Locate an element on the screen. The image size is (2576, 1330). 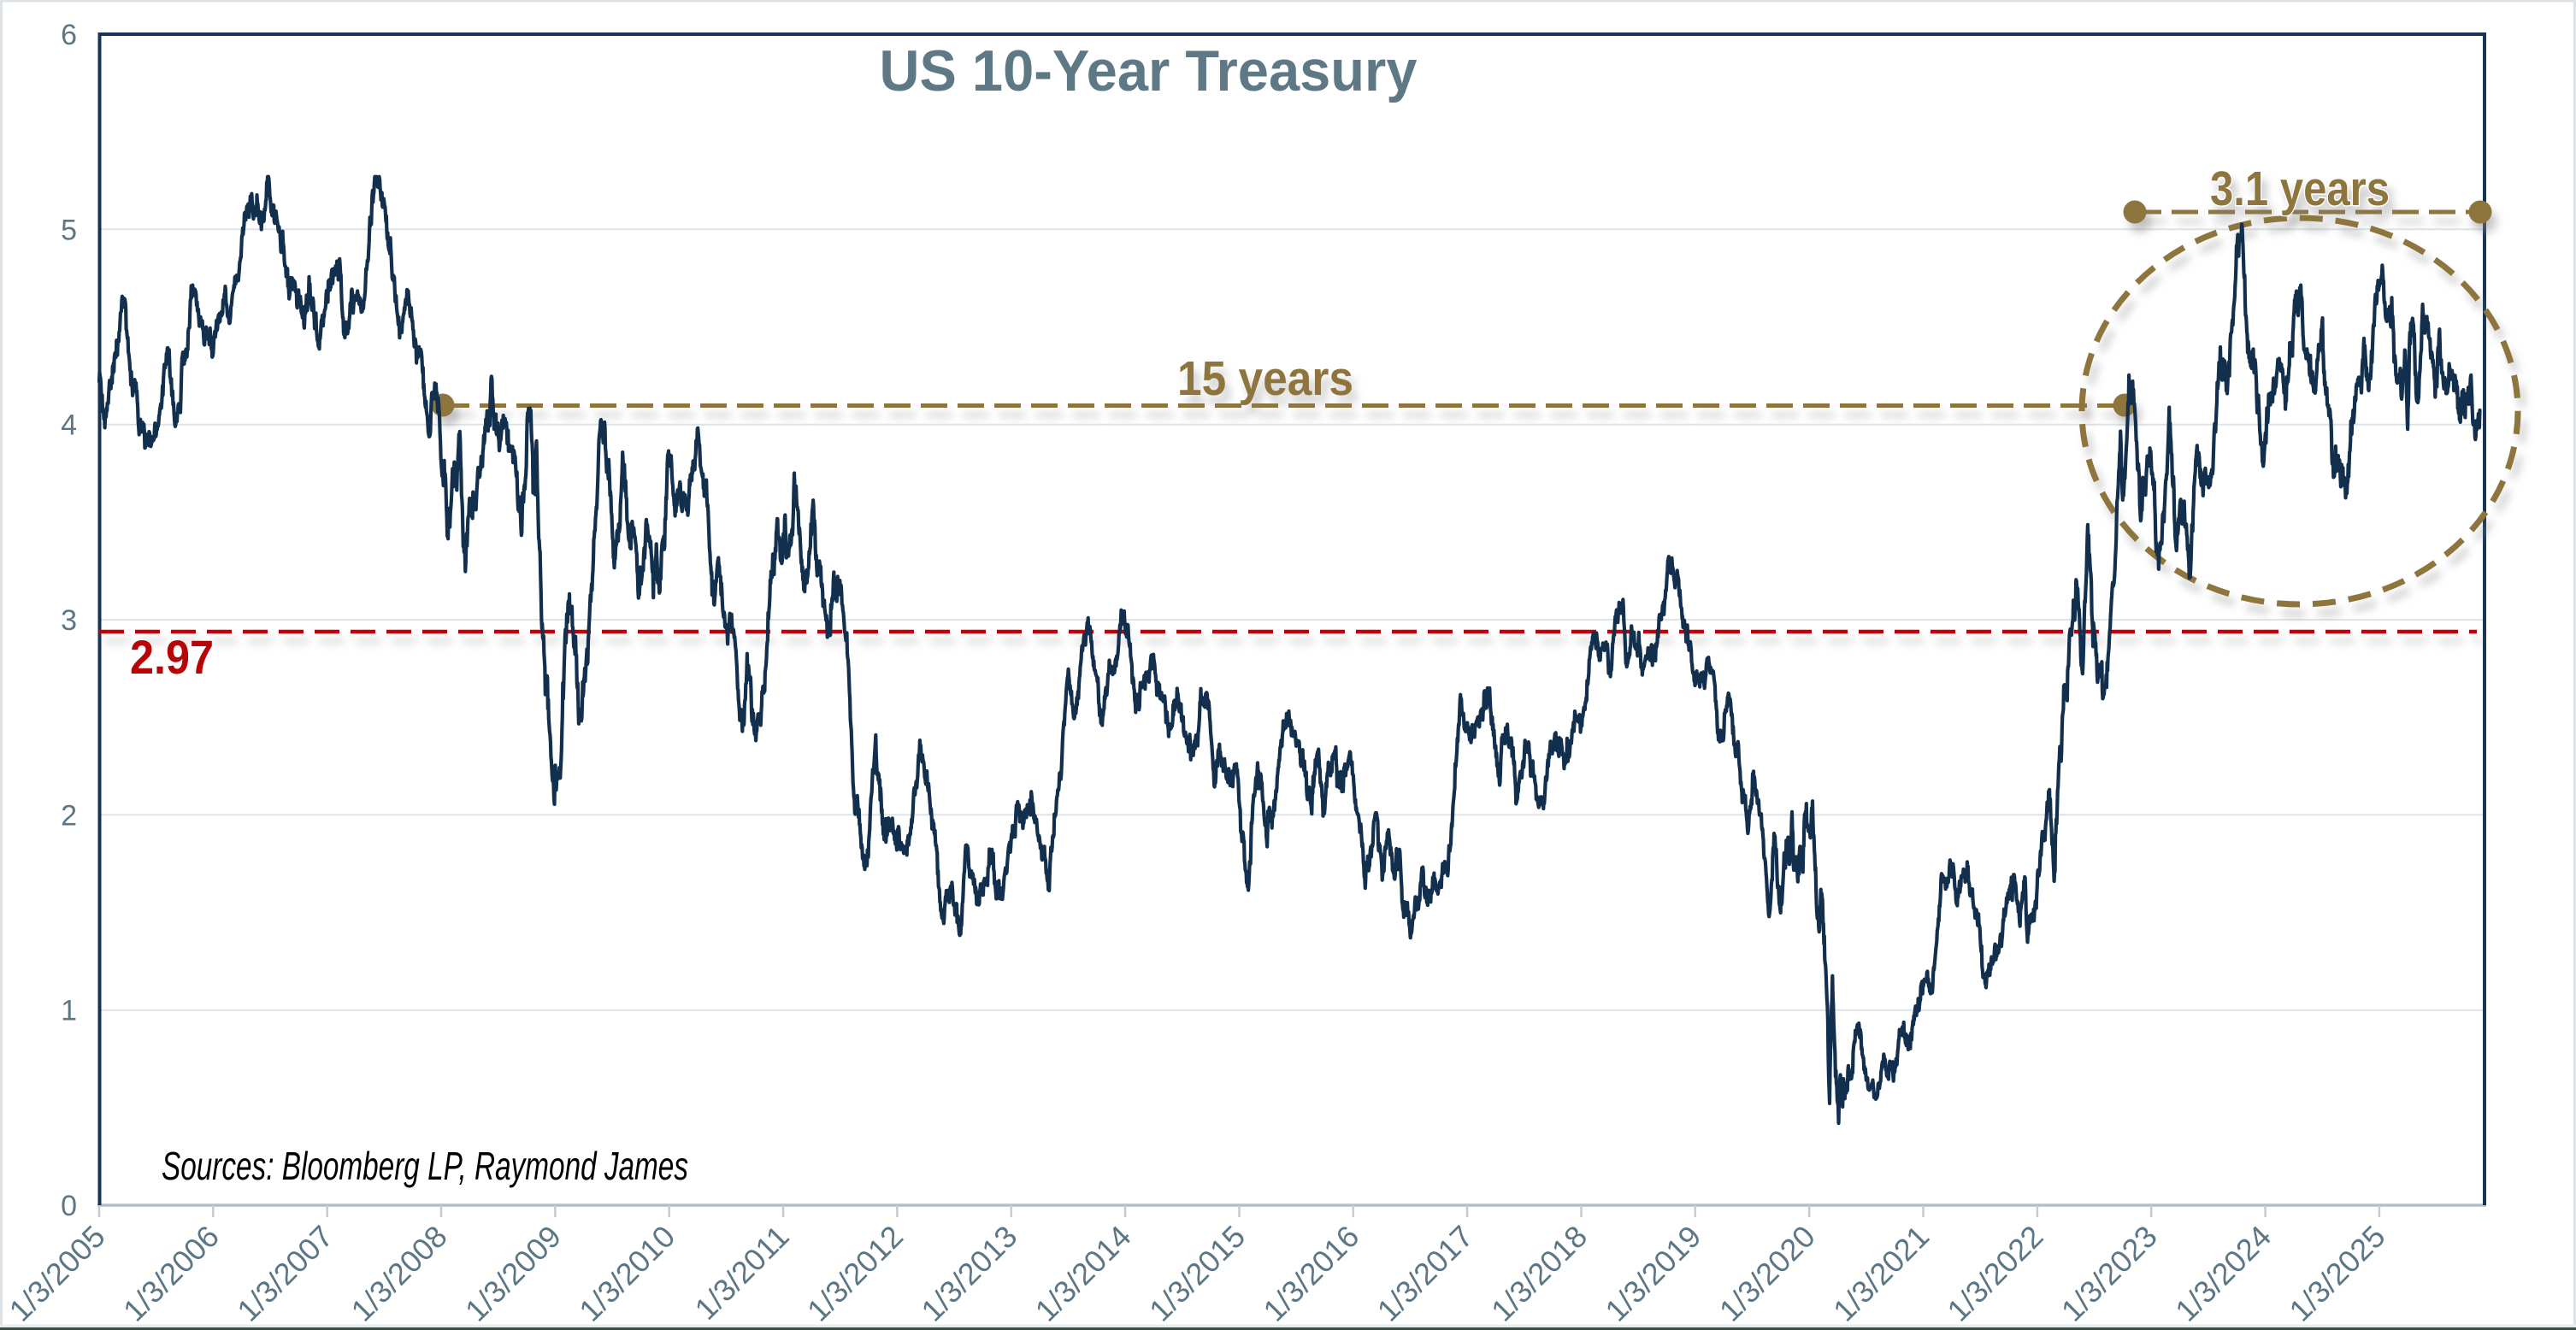
svg-text: 1 is located at coordinates (69, 1011).